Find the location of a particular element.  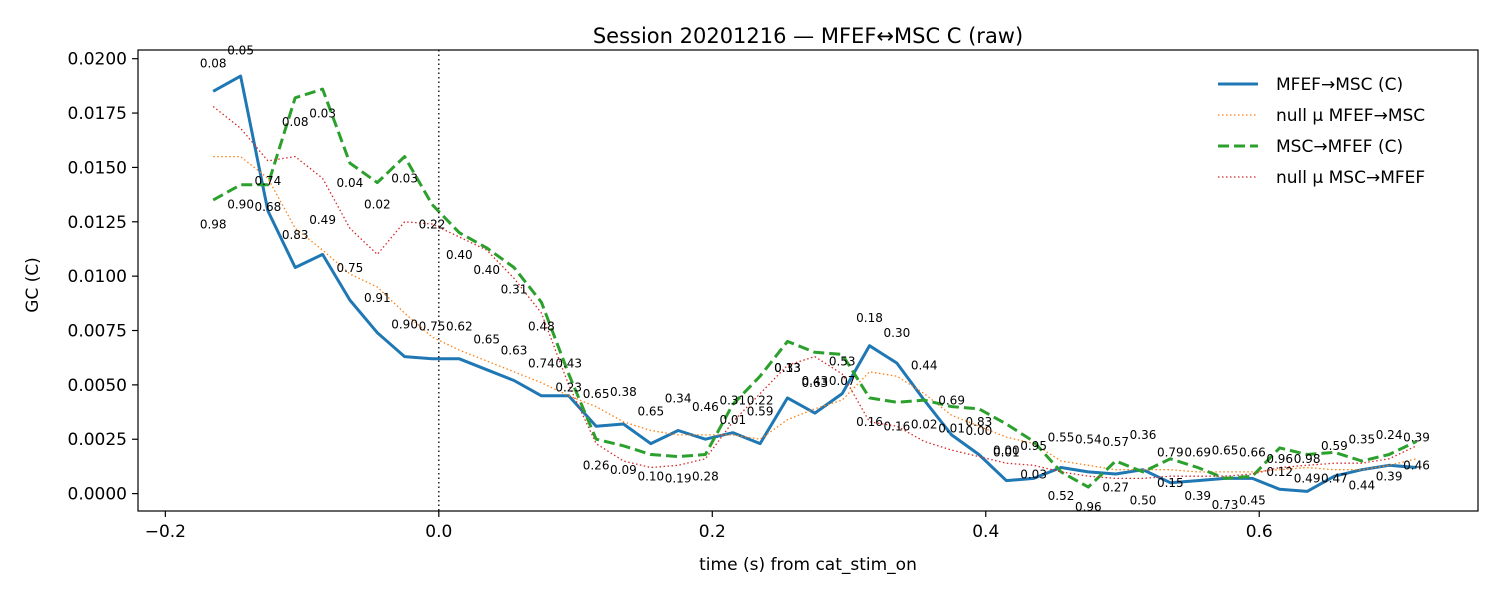

p-value-label: 0.83 is located at coordinates (979, 422).